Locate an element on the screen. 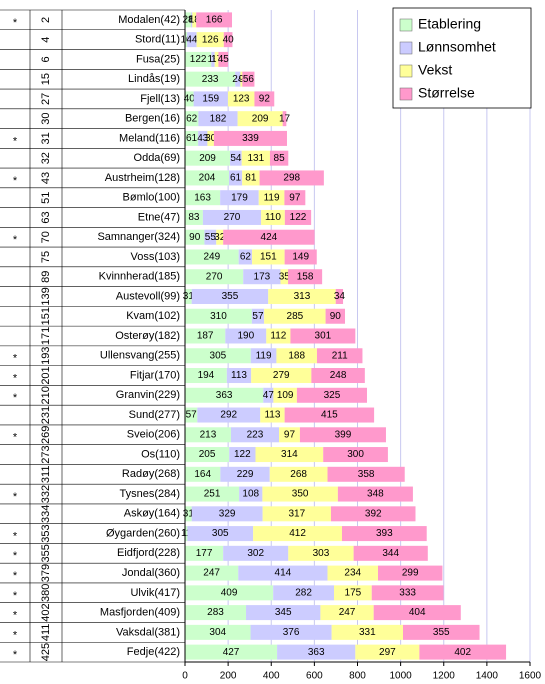  rank: 193 is located at coordinates (46, 356).